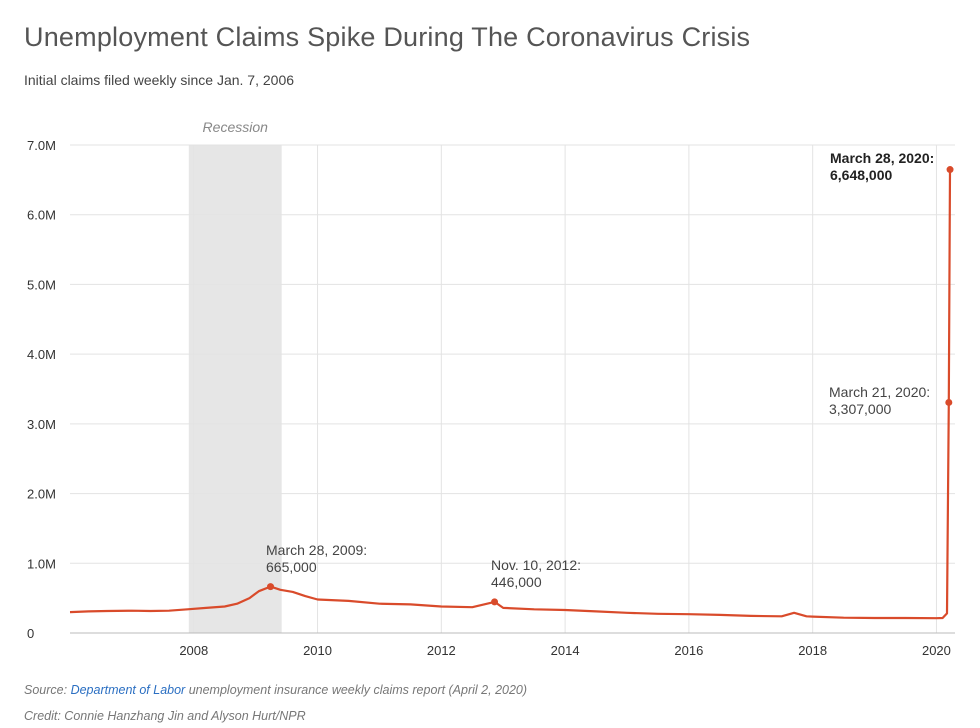  What do you see at coordinates (41, 284) in the screenshot?
I see `y-tick-label: 5.0M` at bounding box center [41, 284].